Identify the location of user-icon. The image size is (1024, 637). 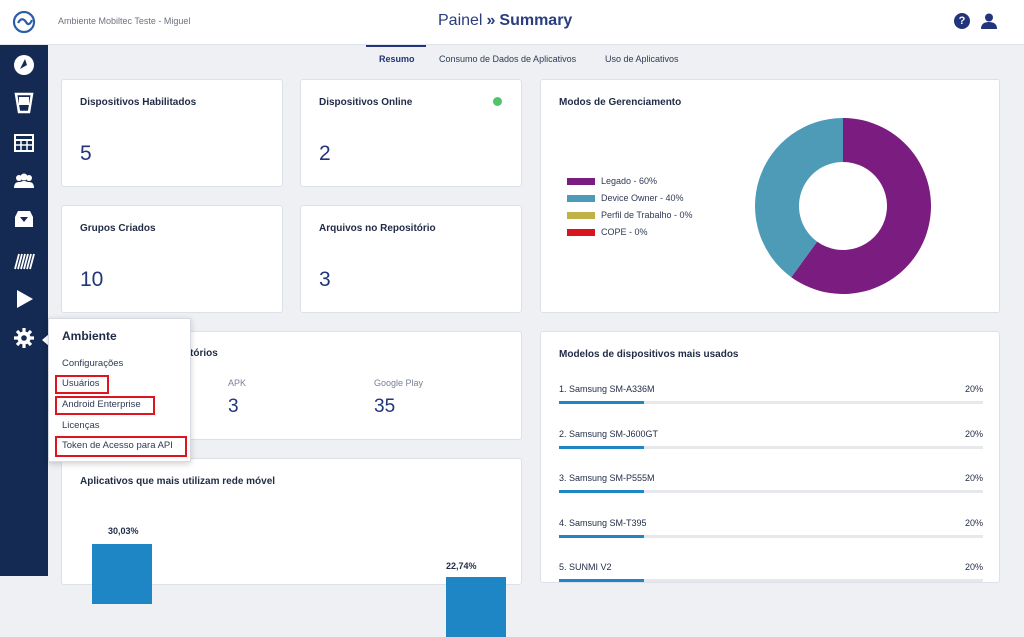
(989, 21).